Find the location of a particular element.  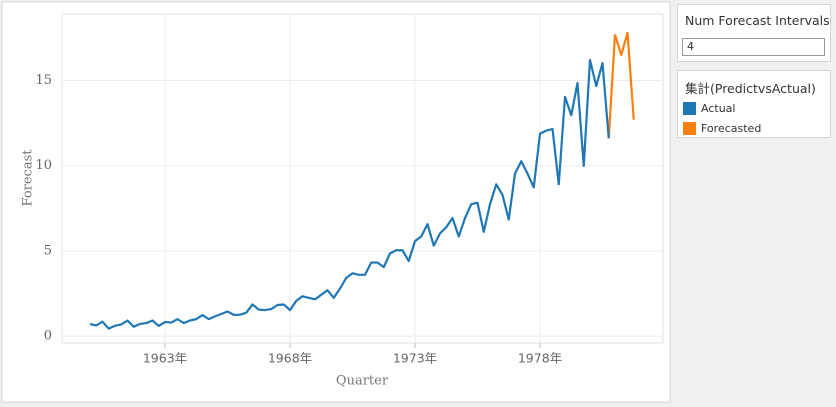

x-tick-label: 1978年 is located at coordinates (540, 358).